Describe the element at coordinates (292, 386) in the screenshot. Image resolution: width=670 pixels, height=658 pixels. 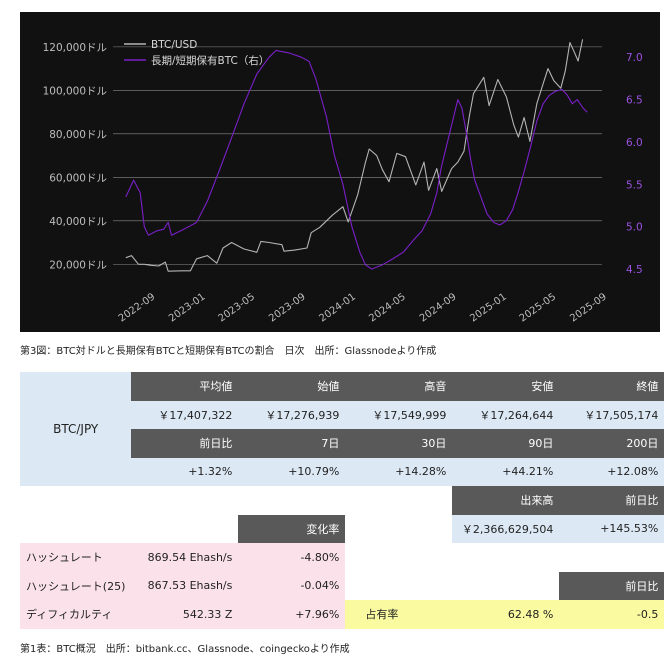
I see `price-header: 始値` at that location.